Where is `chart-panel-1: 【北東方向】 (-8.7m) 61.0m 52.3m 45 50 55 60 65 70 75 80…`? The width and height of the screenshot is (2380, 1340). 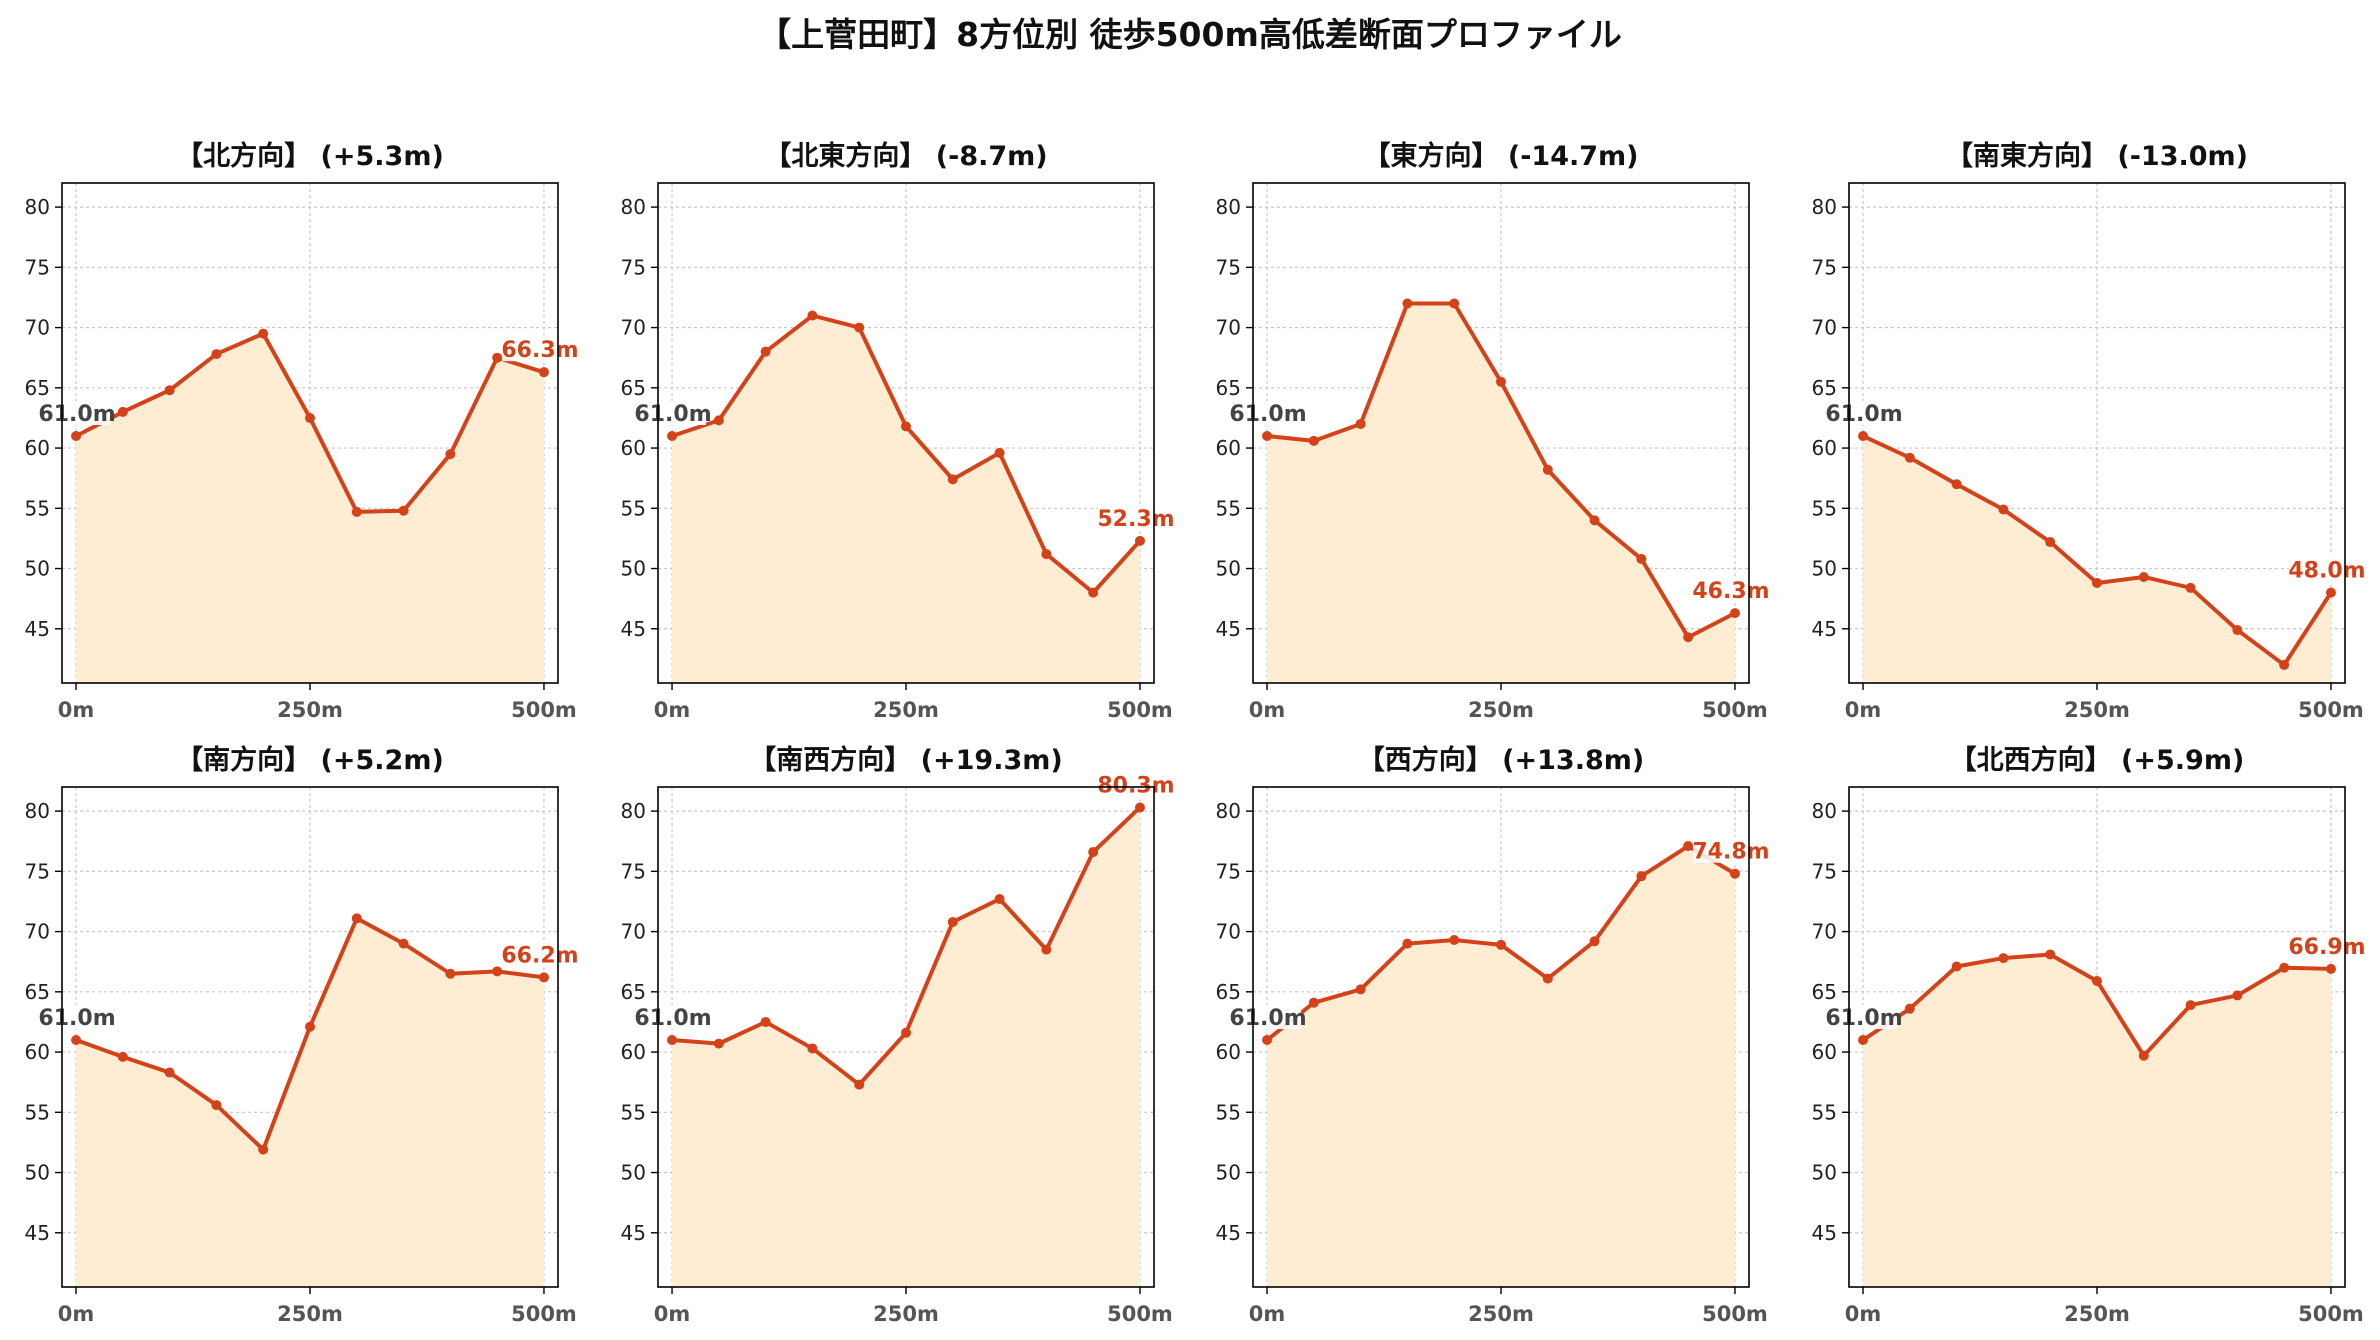 chart-panel-1: 【北東方向】 (-8.7m) 61.0m 52.3m 45 50 55 60 65 70 75 80… is located at coordinates (901, 431).